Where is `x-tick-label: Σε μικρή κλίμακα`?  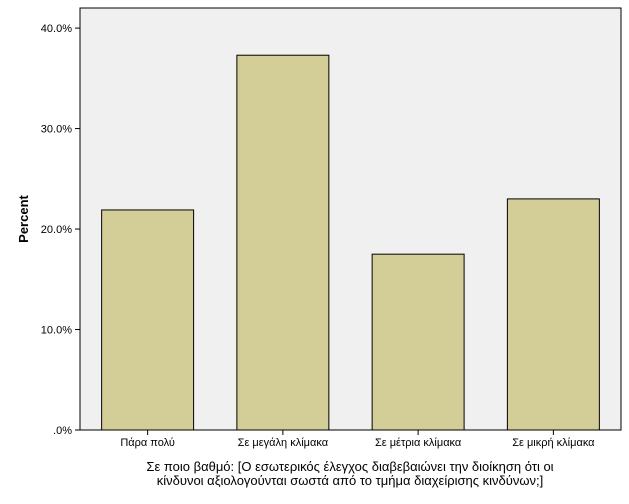 x-tick-label: Σε μικρή κλίμακα is located at coordinates (553, 443).